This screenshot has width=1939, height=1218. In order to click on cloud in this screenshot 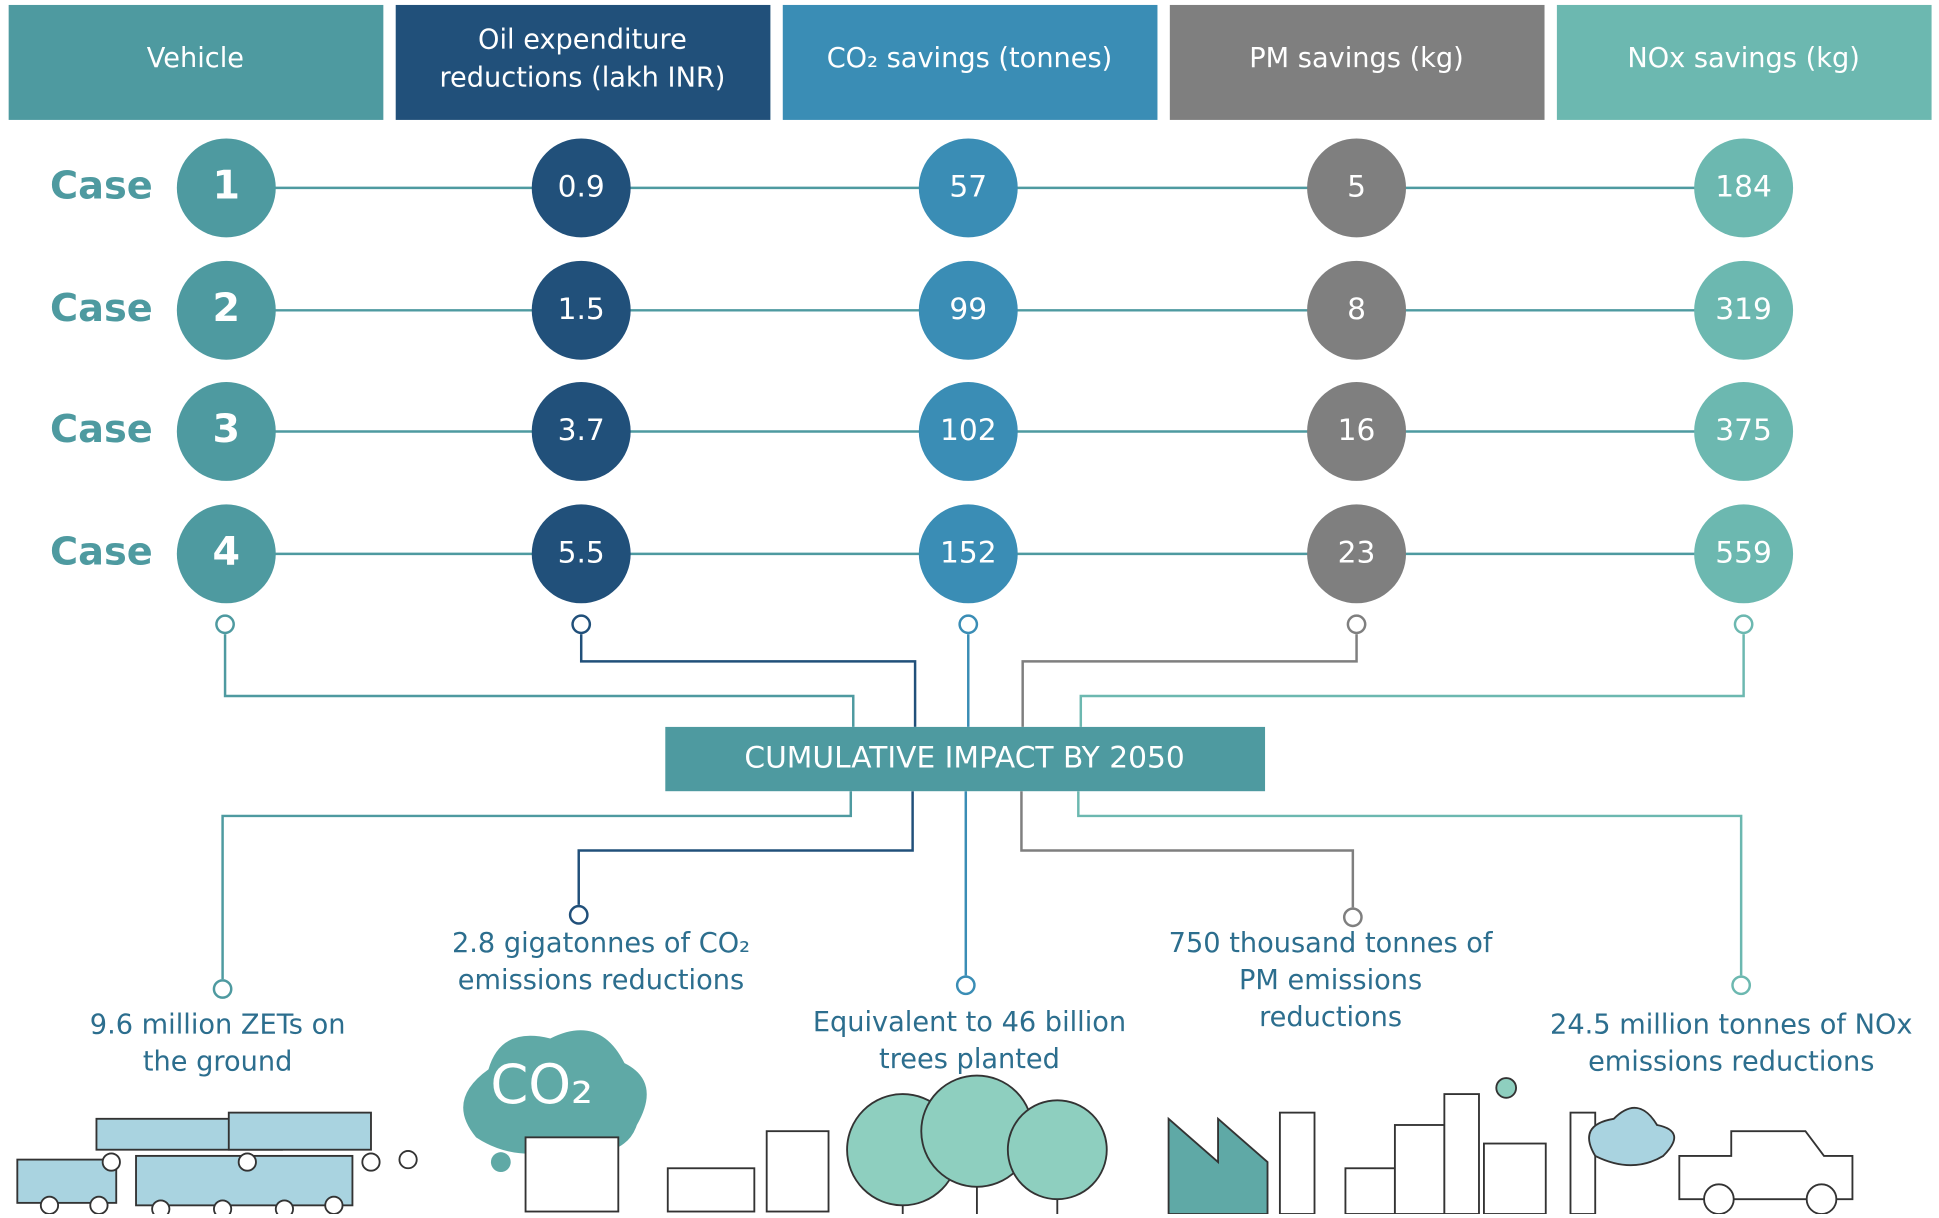, I will do `click(555, 1092)`.